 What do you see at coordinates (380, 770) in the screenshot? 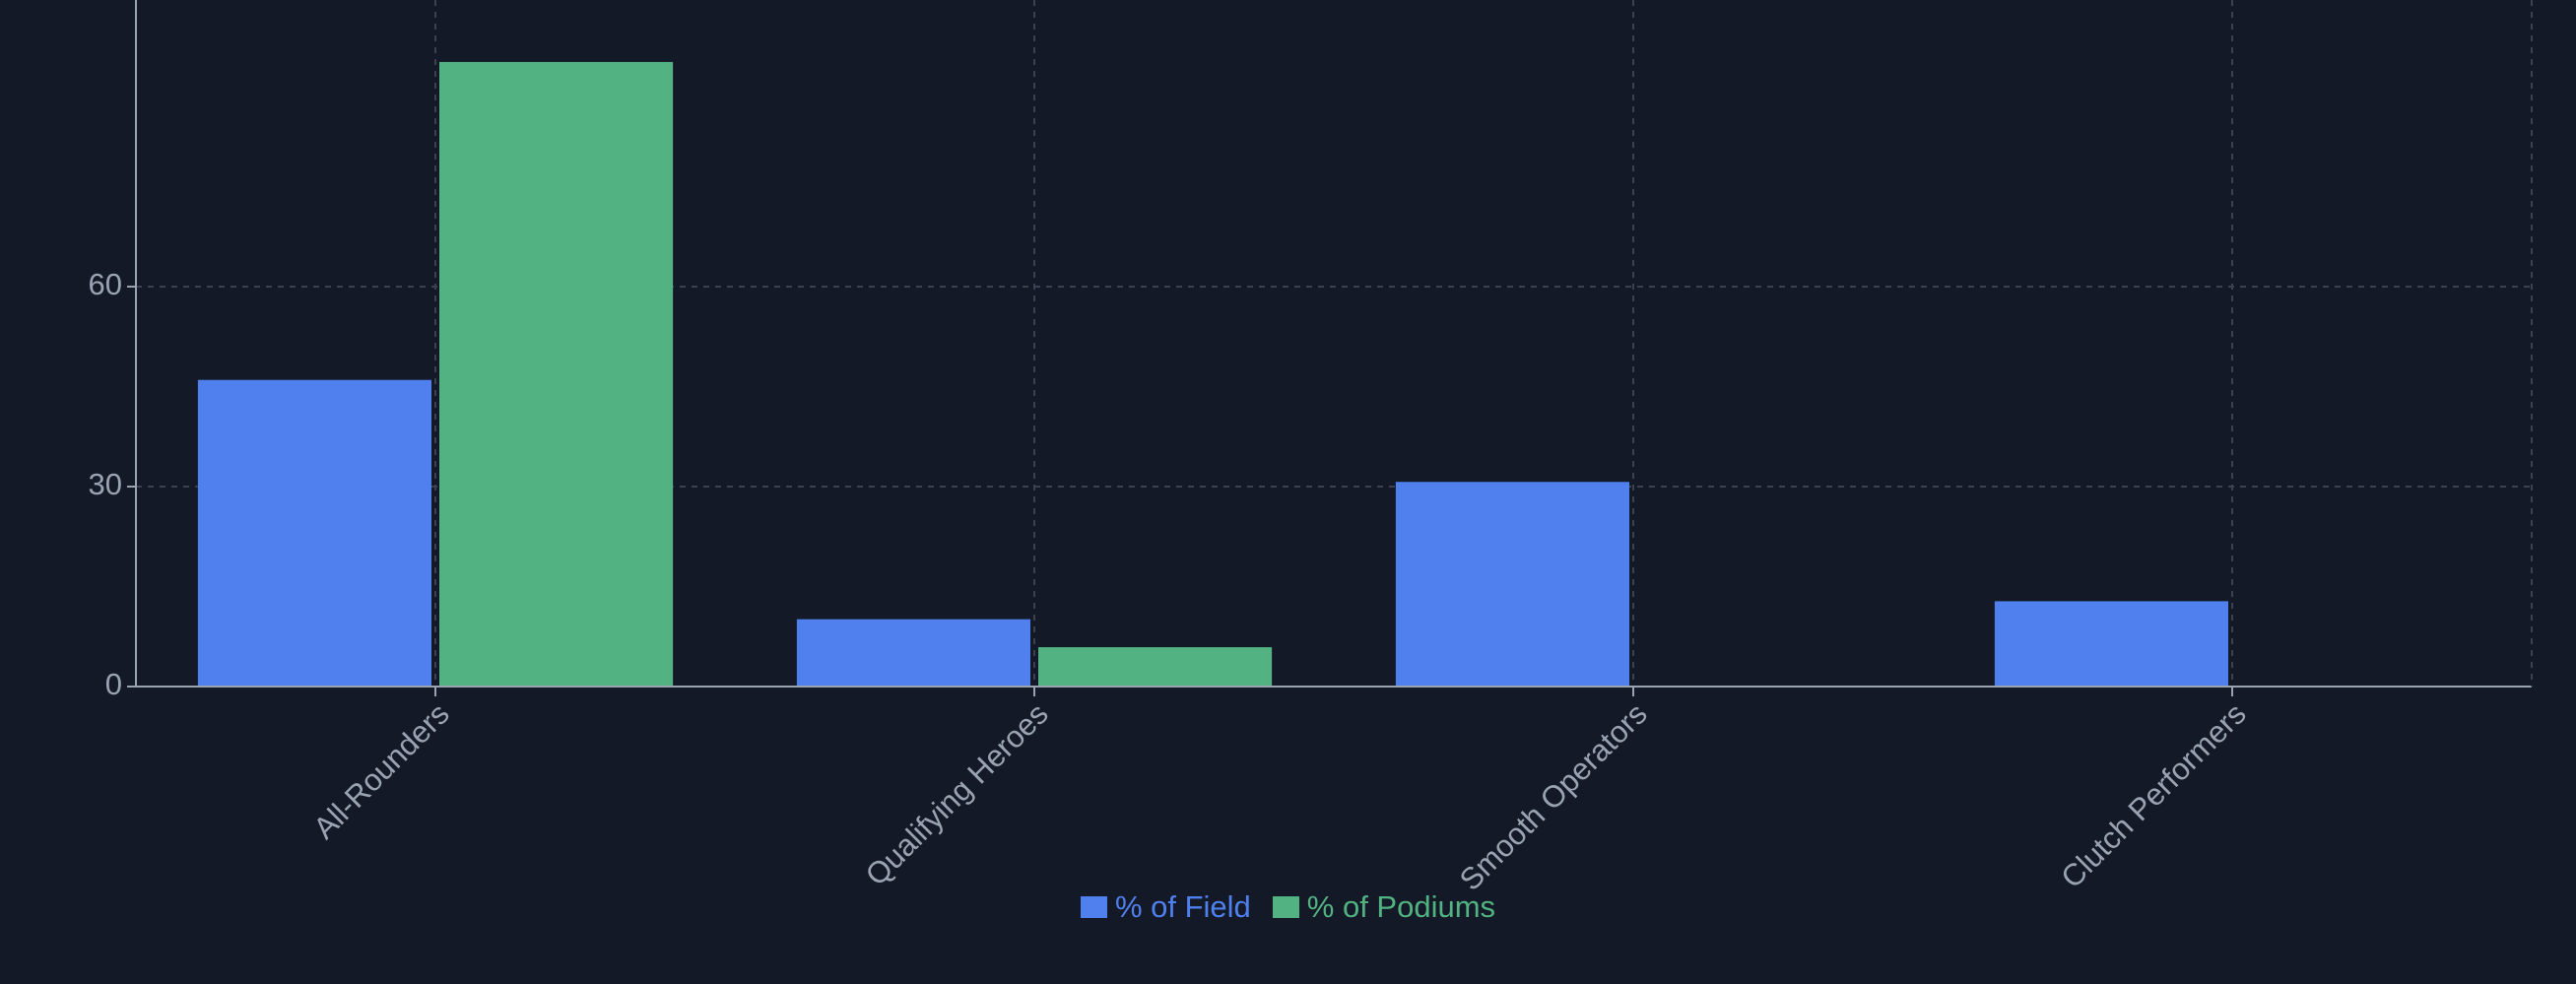
I see `x-tick-label: All-Rounders` at bounding box center [380, 770].